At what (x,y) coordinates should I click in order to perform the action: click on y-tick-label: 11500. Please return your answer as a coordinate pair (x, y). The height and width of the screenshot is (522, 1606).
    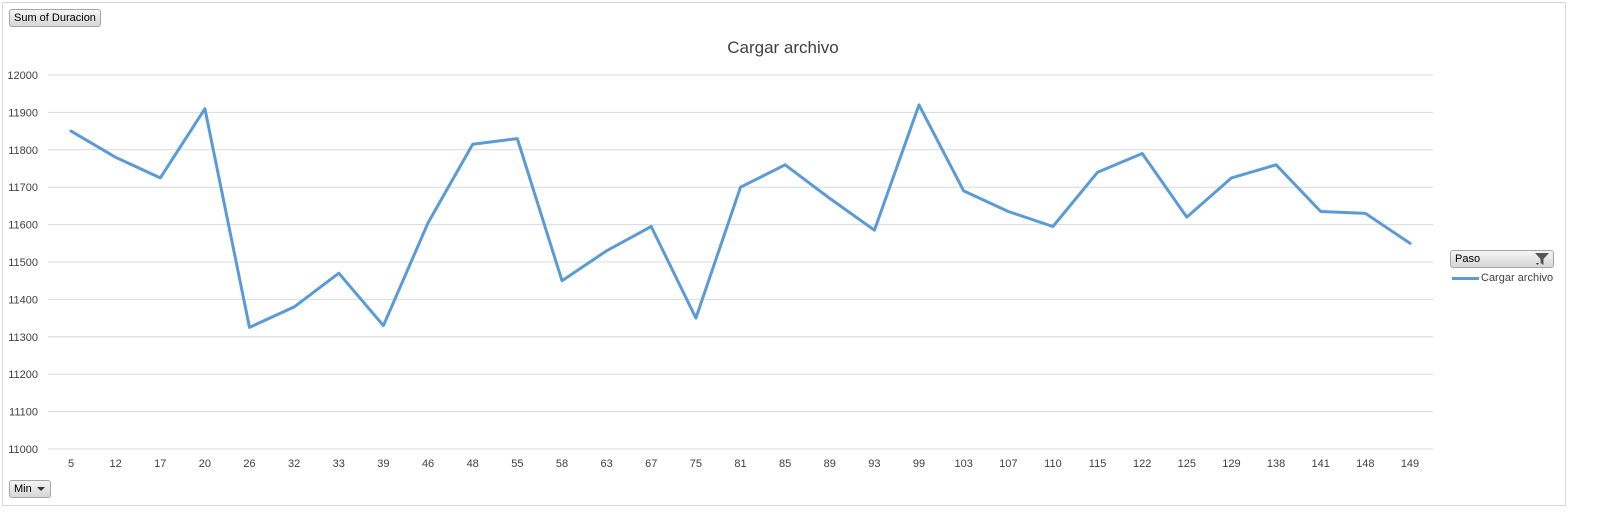
    Looking at the image, I should click on (23, 263).